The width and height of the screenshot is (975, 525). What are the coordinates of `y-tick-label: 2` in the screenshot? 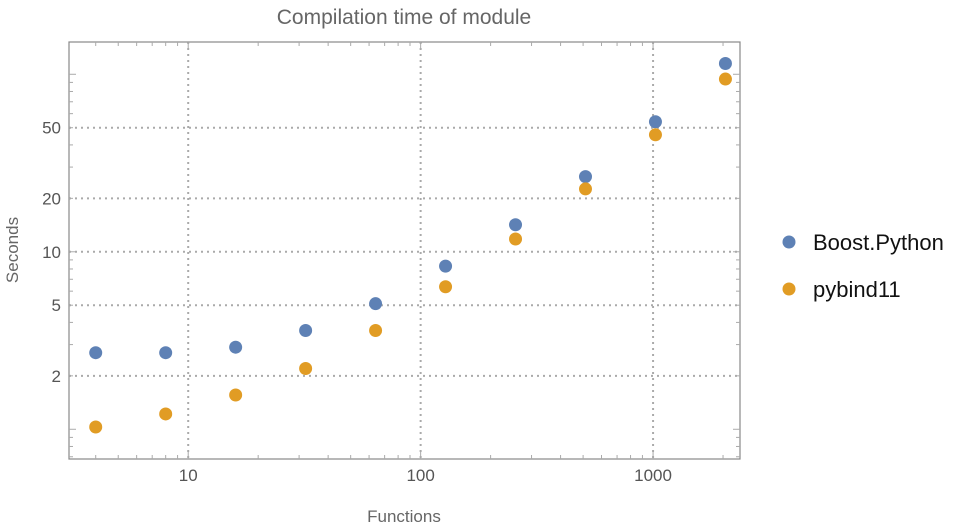 It's located at (56, 376).